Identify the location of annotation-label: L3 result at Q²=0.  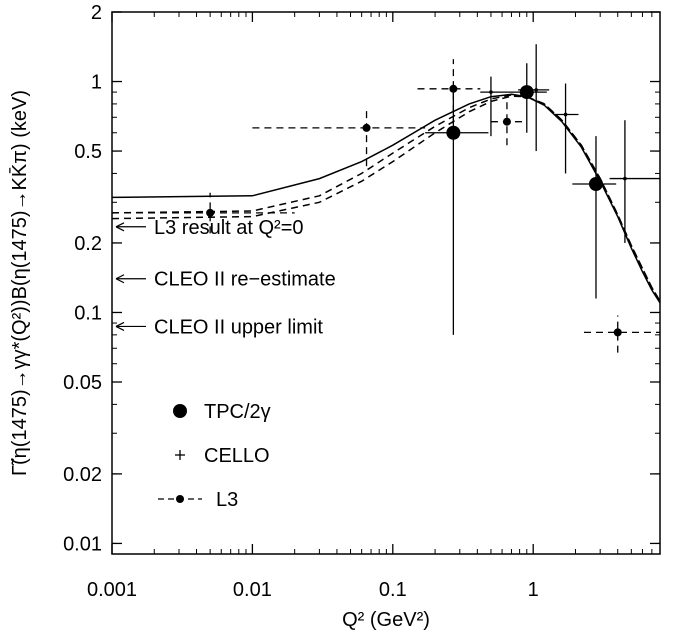
(229, 228).